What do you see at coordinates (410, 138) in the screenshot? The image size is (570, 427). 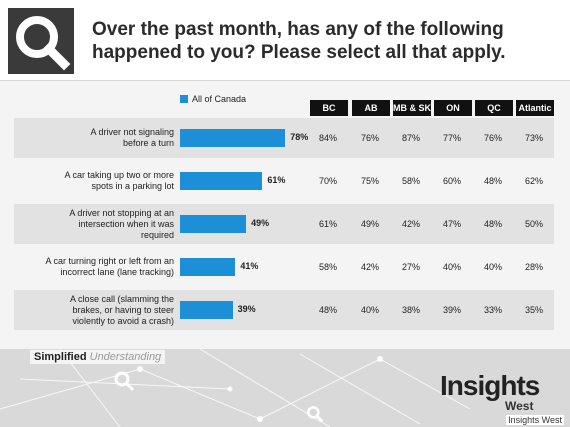 I see `region-value: 87%` at bounding box center [410, 138].